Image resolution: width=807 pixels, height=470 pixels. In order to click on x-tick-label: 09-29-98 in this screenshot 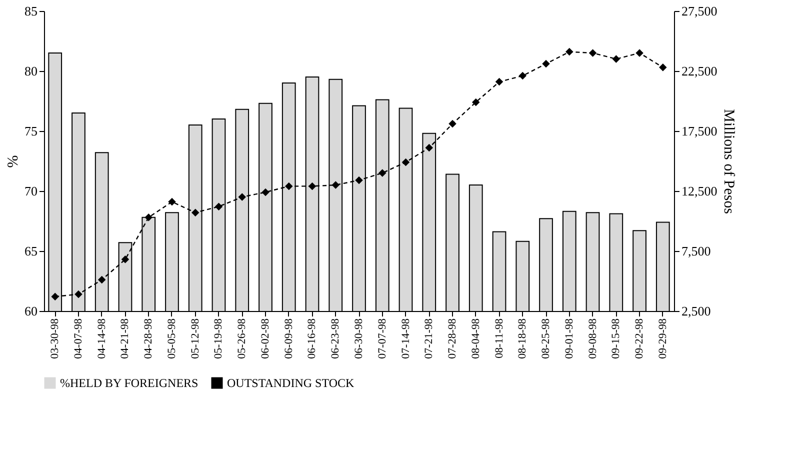, I will do `click(662, 338)`.